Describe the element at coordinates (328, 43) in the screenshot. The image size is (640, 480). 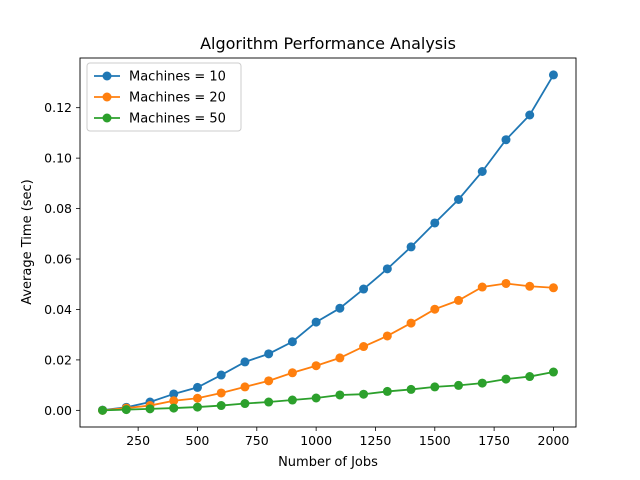
I see `chart-title: Algorithm Performance Analysis` at that location.